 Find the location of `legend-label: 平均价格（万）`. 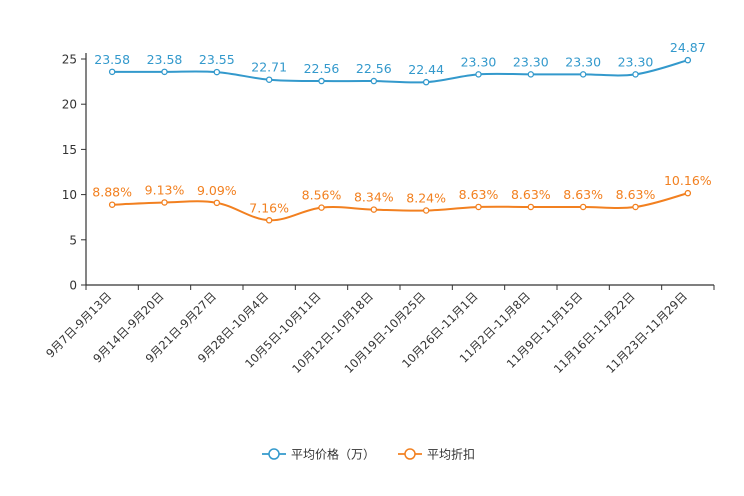

legend-label: 平均价格（万） is located at coordinates (333, 454).